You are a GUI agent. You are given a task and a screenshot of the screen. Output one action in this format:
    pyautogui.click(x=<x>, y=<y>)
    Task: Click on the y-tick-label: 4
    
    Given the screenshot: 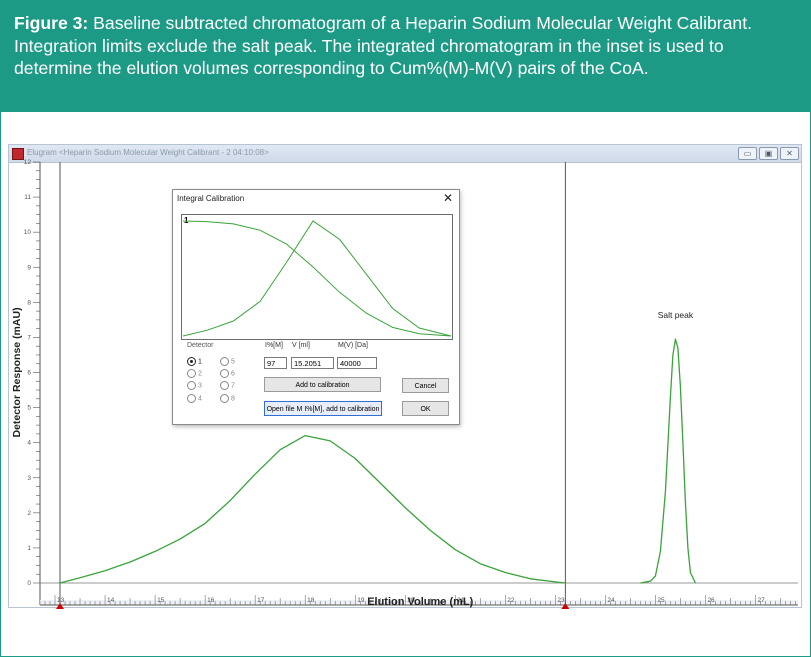 What is the action you would take?
    pyautogui.click(x=29, y=443)
    